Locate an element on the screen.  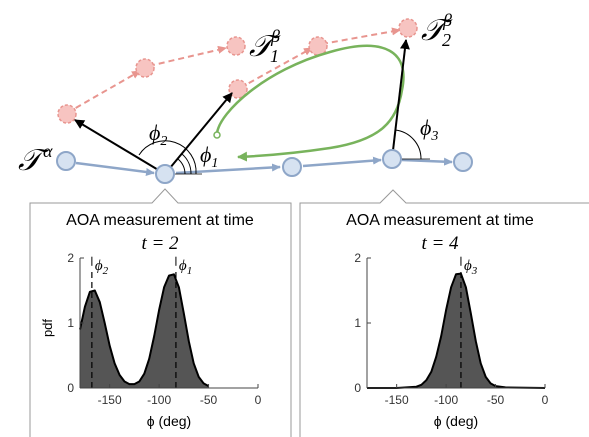
panel-2-subtitle: t = 4 is located at coordinates (440, 243).